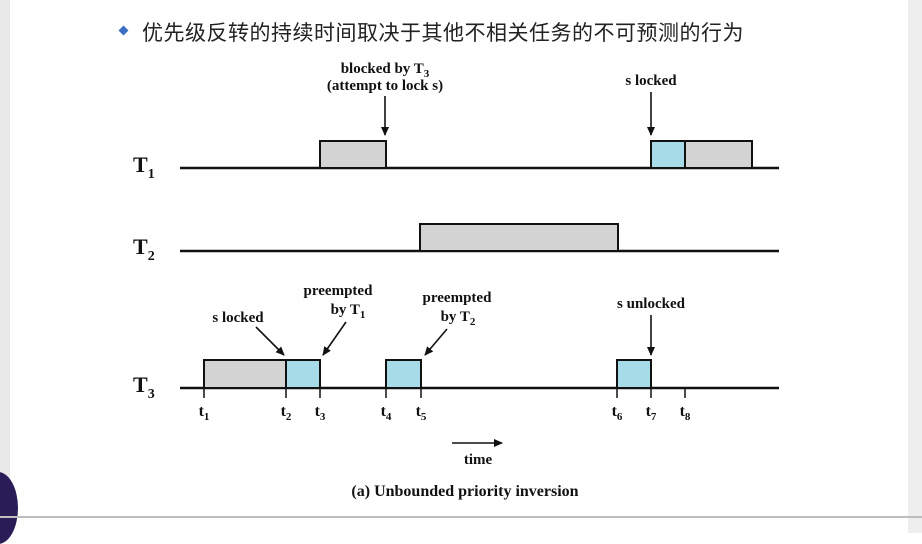 Image resolution: width=922 pixels, height=544 pixels. What do you see at coordinates (651, 413) in the screenshot?
I see `time-label-t7: t7` at bounding box center [651, 413].